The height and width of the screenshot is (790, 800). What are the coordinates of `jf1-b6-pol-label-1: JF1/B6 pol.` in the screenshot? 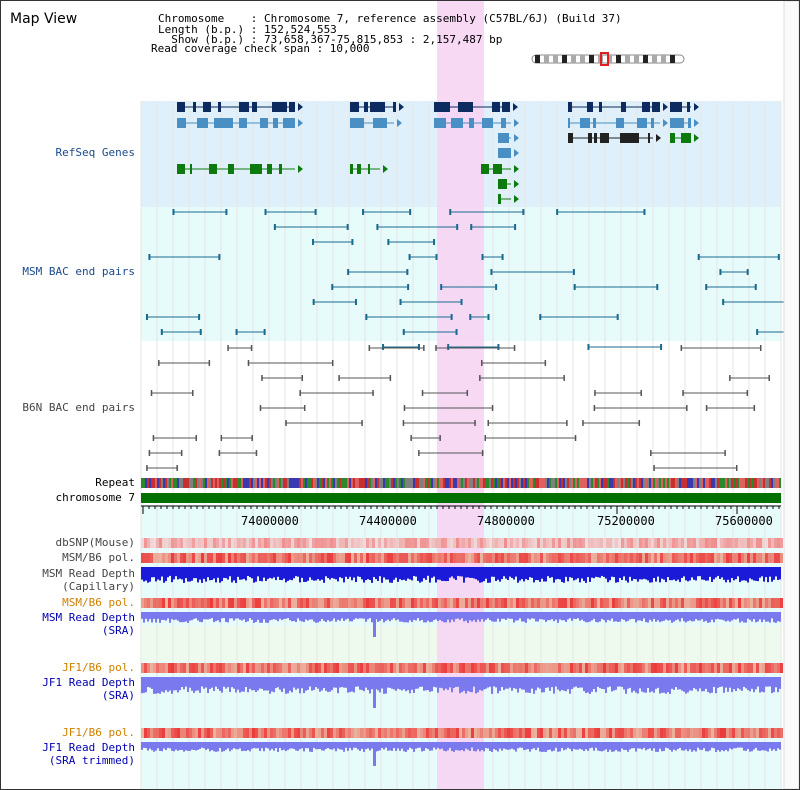 It's located at (98, 667).